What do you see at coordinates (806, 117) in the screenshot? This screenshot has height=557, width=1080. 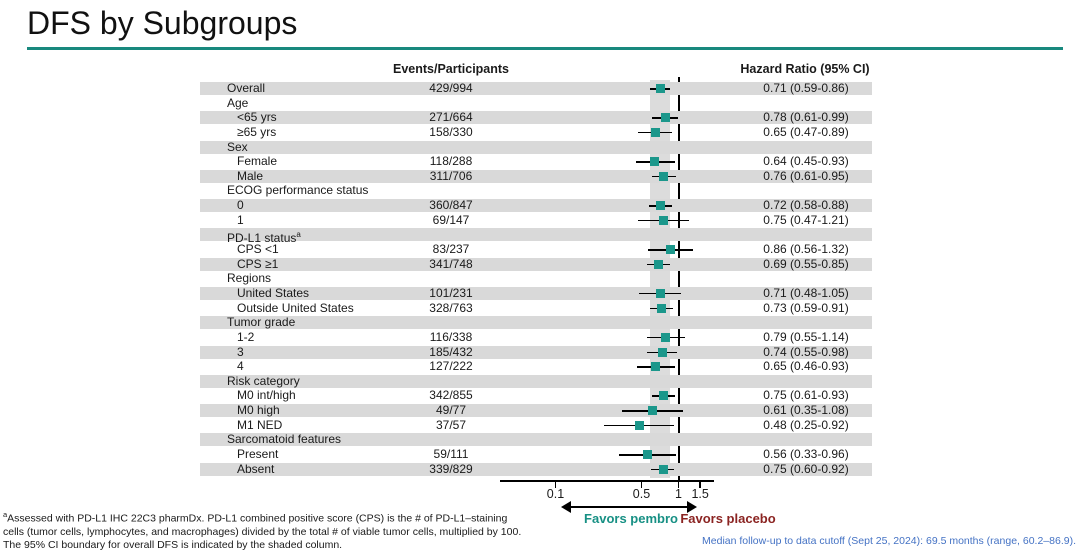 I see `hr-value: 0.78 (0.61-0.99)` at bounding box center [806, 117].